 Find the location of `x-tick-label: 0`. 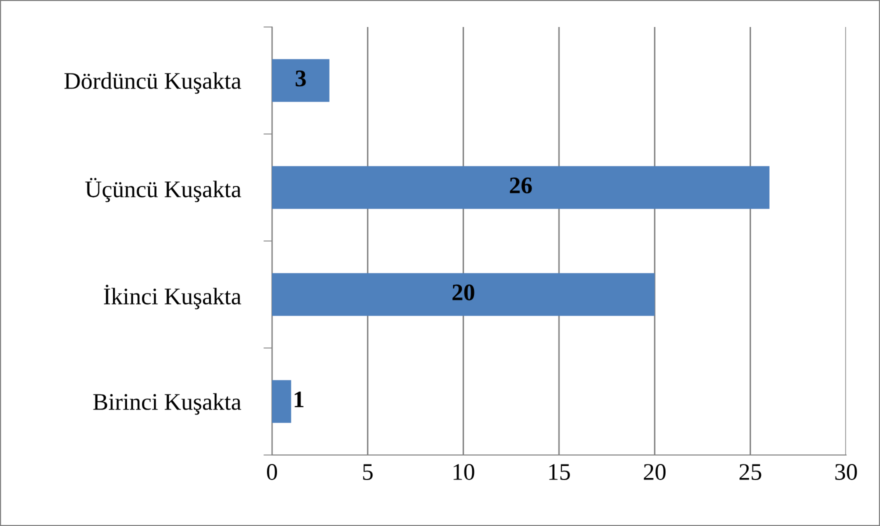

x-tick-label: 0 is located at coordinates (272, 472).